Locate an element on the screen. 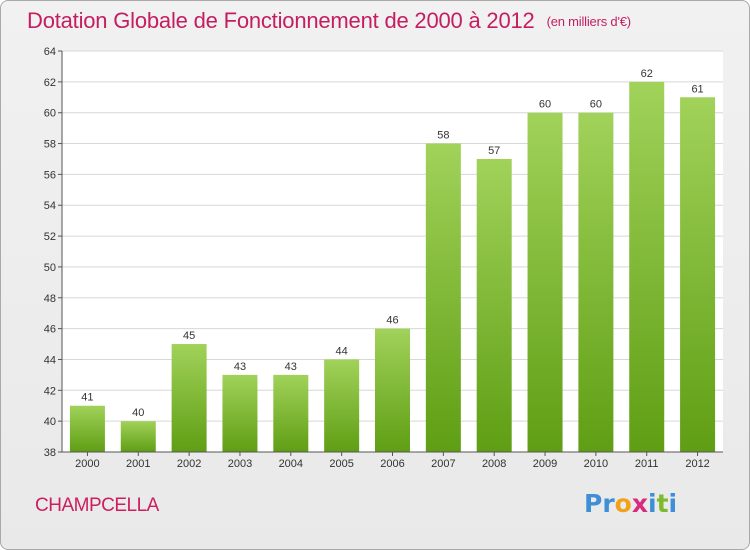  x-tick-label: 2001 is located at coordinates (138, 464).